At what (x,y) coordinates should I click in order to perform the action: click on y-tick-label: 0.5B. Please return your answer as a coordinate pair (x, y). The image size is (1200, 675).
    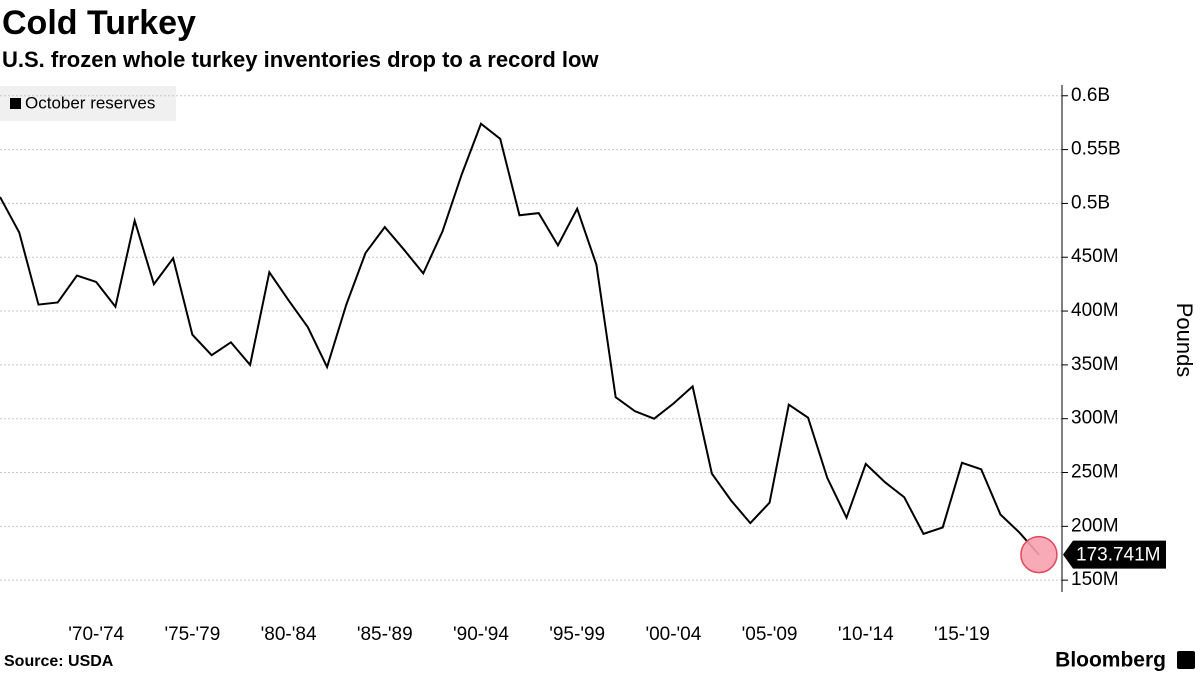
    Looking at the image, I should click on (1090, 202).